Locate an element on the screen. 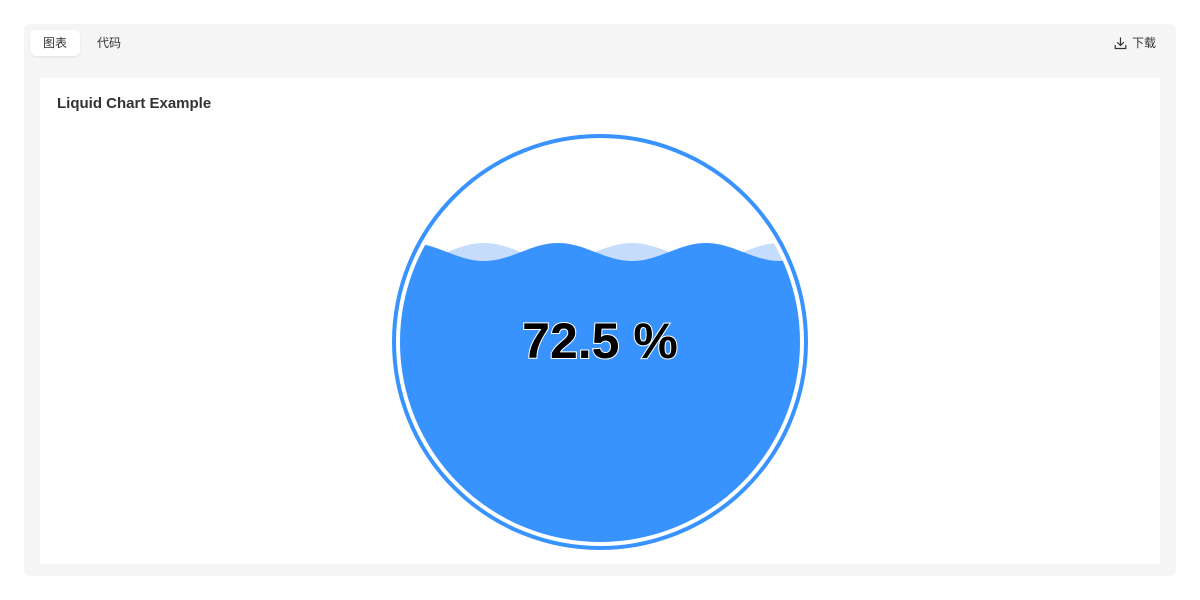 The image size is (1200, 600). download-icon is located at coordinates (1120, 43).